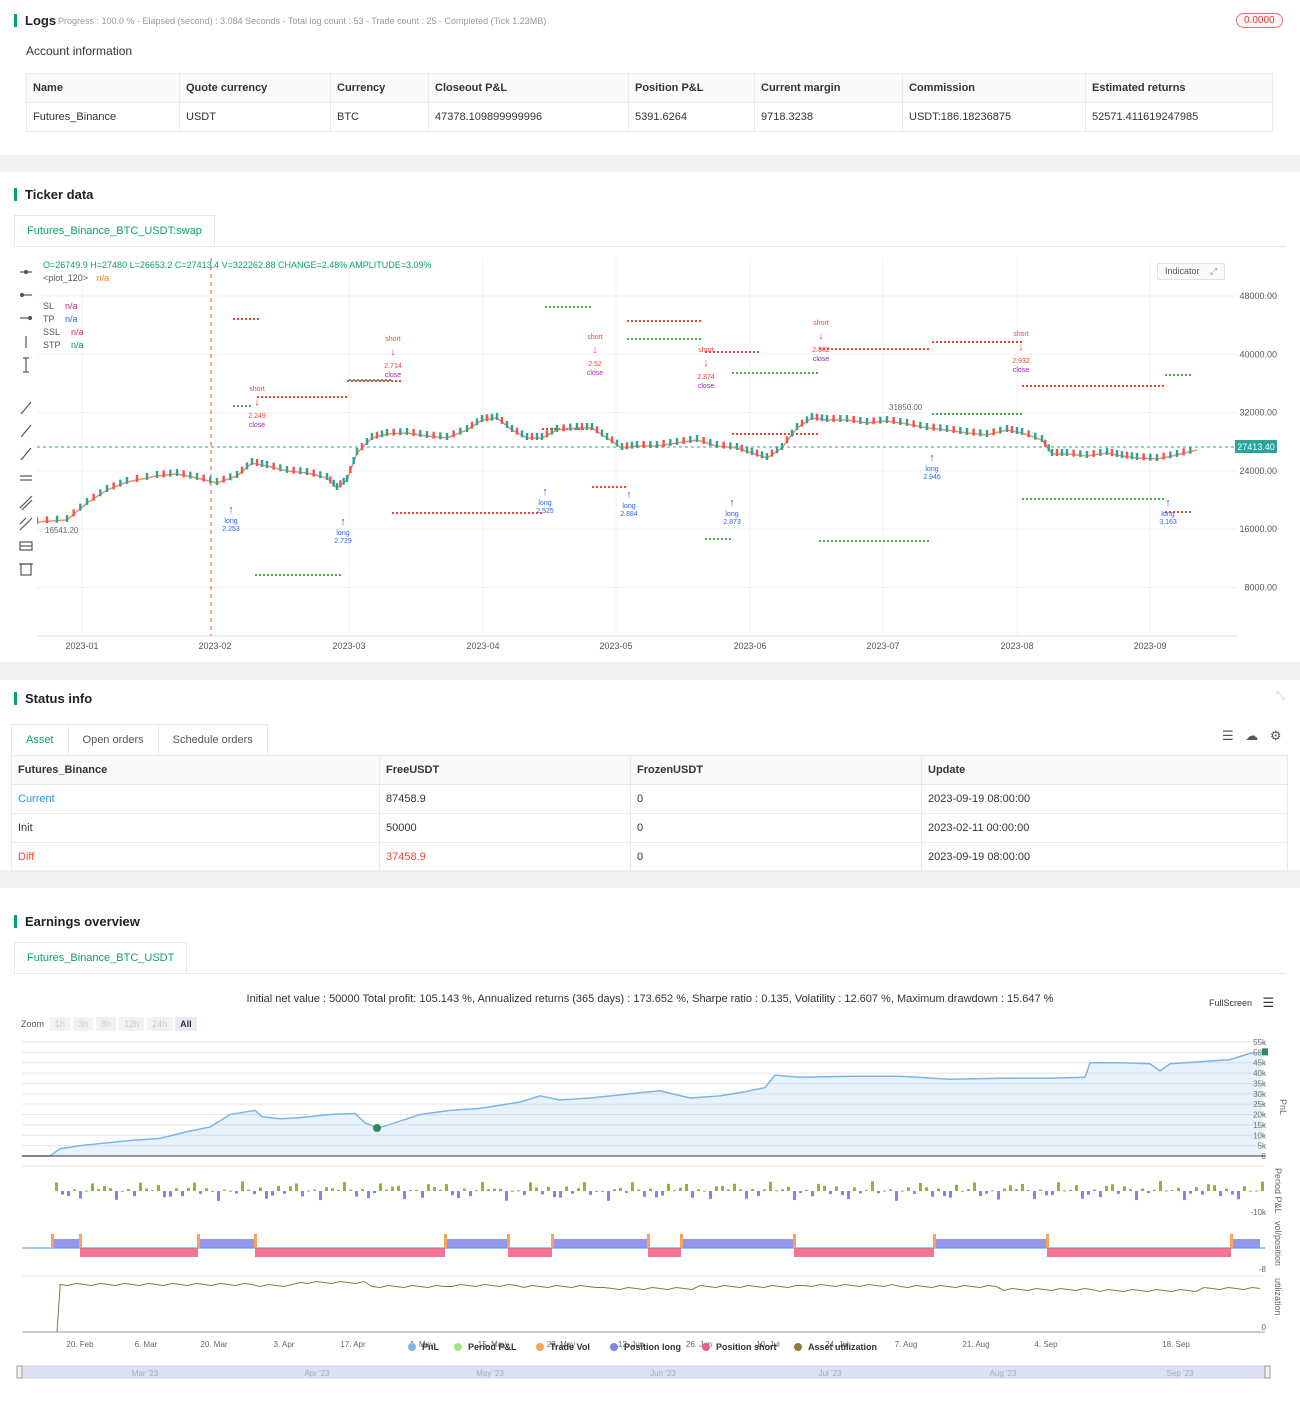  I want to click on x-tick-label: 2023-01, so click(81, 646).